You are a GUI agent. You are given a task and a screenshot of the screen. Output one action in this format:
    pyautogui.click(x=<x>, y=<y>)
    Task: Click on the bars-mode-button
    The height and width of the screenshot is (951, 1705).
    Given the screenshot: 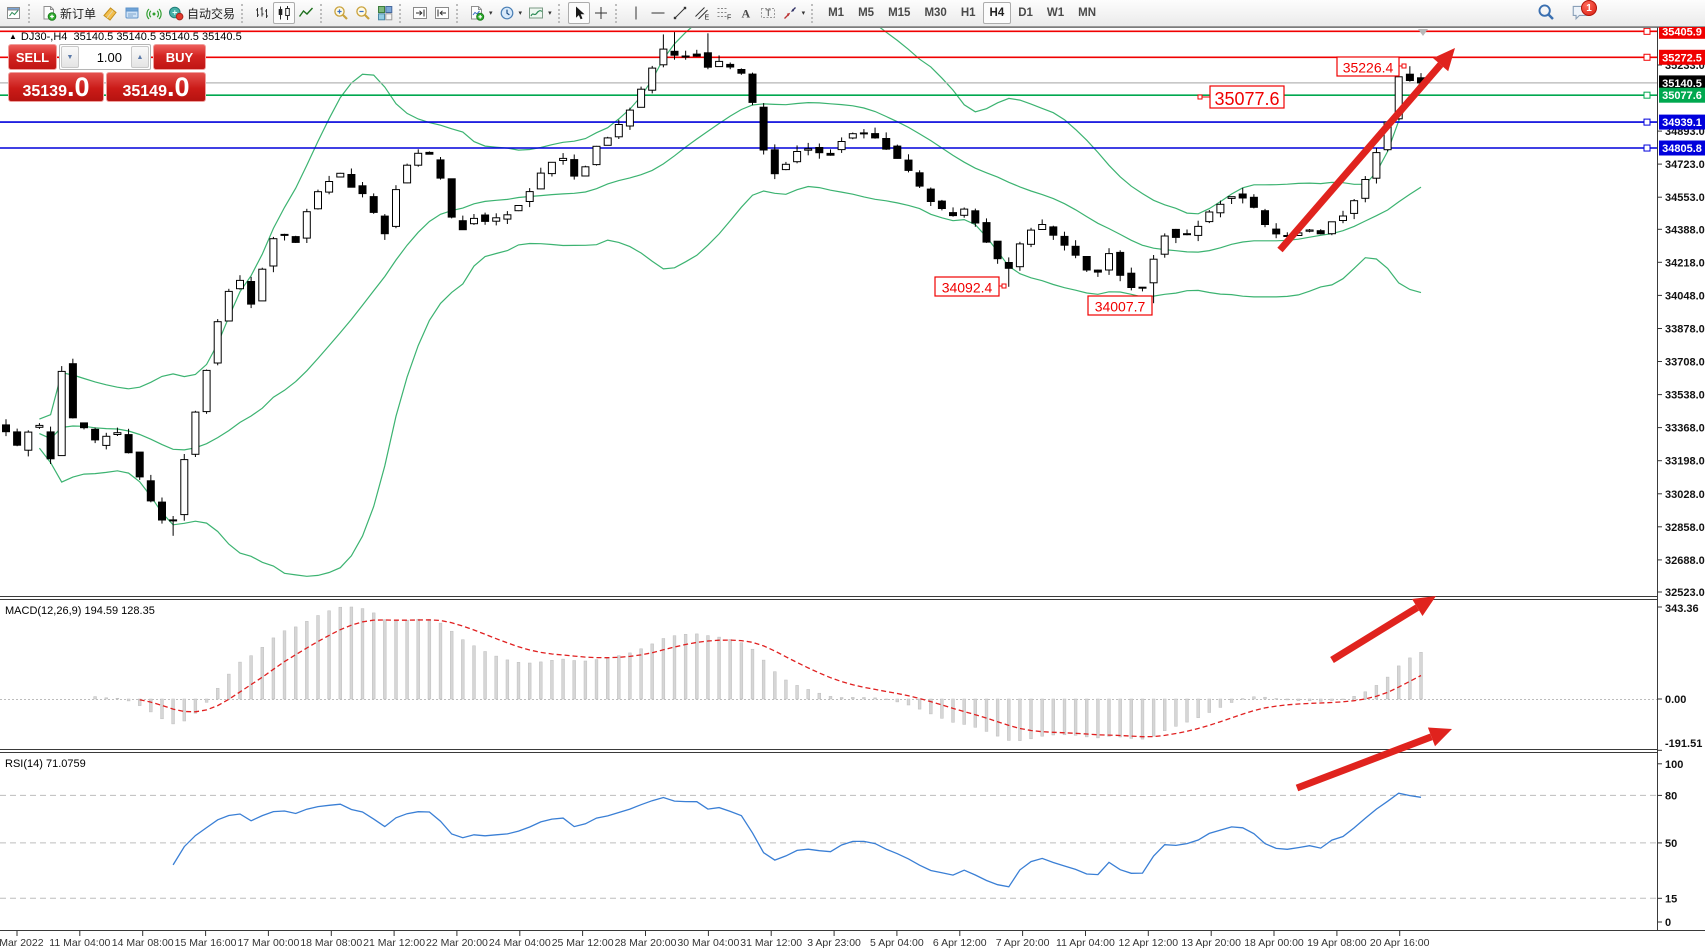 What is the action you would take?
    pyautogui.click(x=262, y=13)
    